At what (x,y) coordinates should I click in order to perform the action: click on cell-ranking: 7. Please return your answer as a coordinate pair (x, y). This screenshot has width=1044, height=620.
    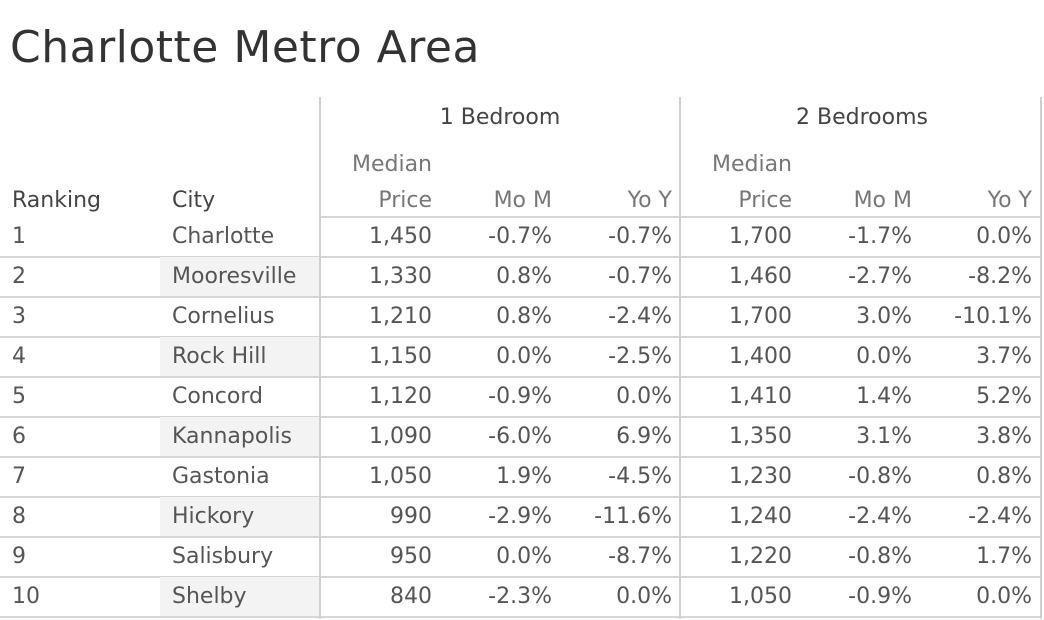
    Looking at the image, I should click on (19, 476).